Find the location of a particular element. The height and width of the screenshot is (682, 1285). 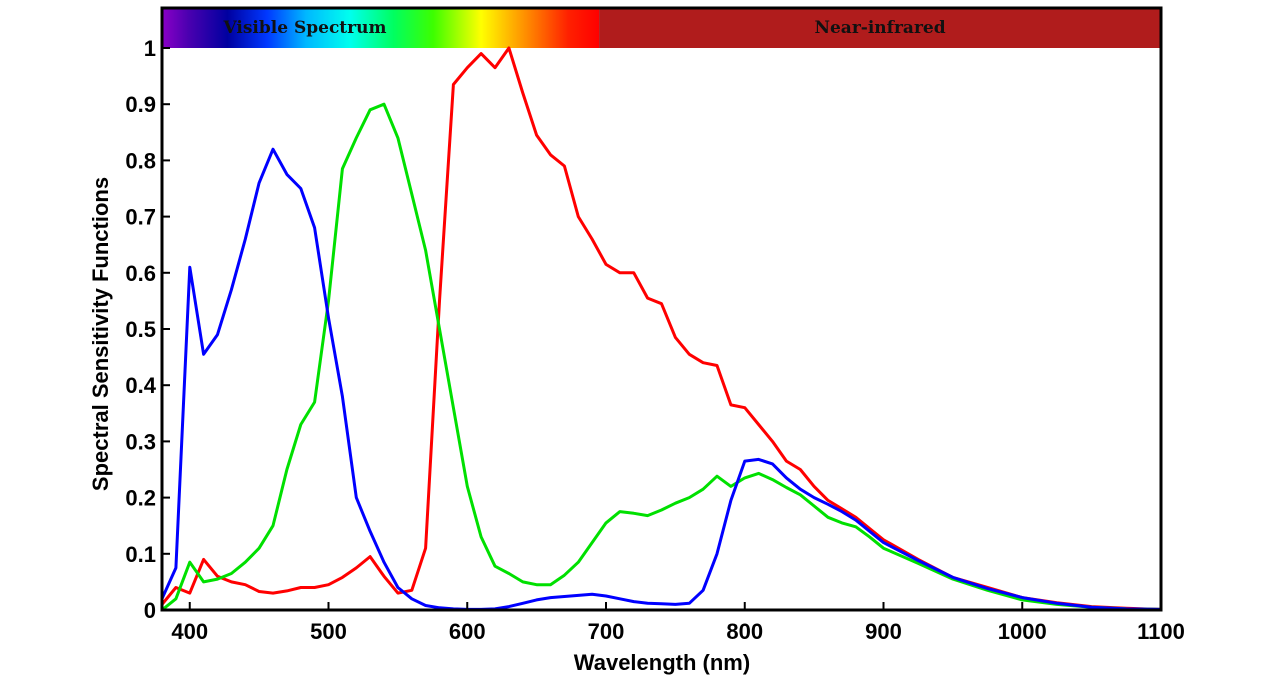

y-tick-label: 0.2 is located at coordinates (140, 498).